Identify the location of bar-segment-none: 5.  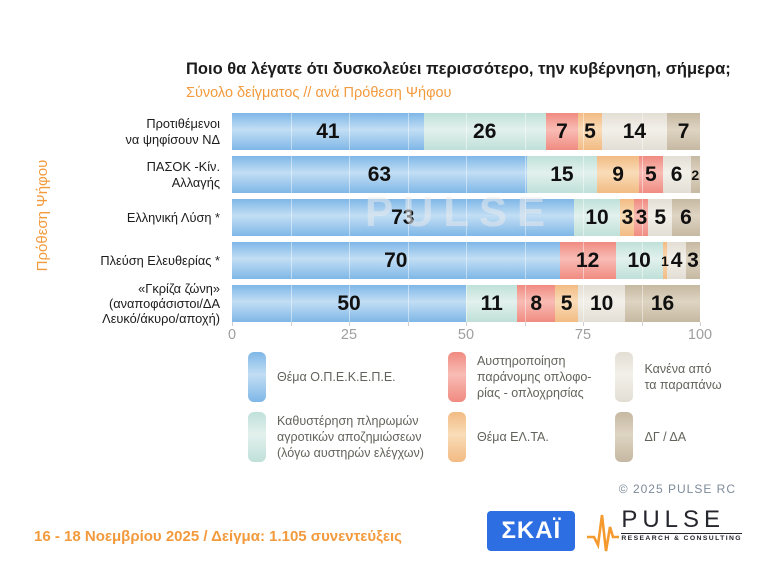
(660, 217).